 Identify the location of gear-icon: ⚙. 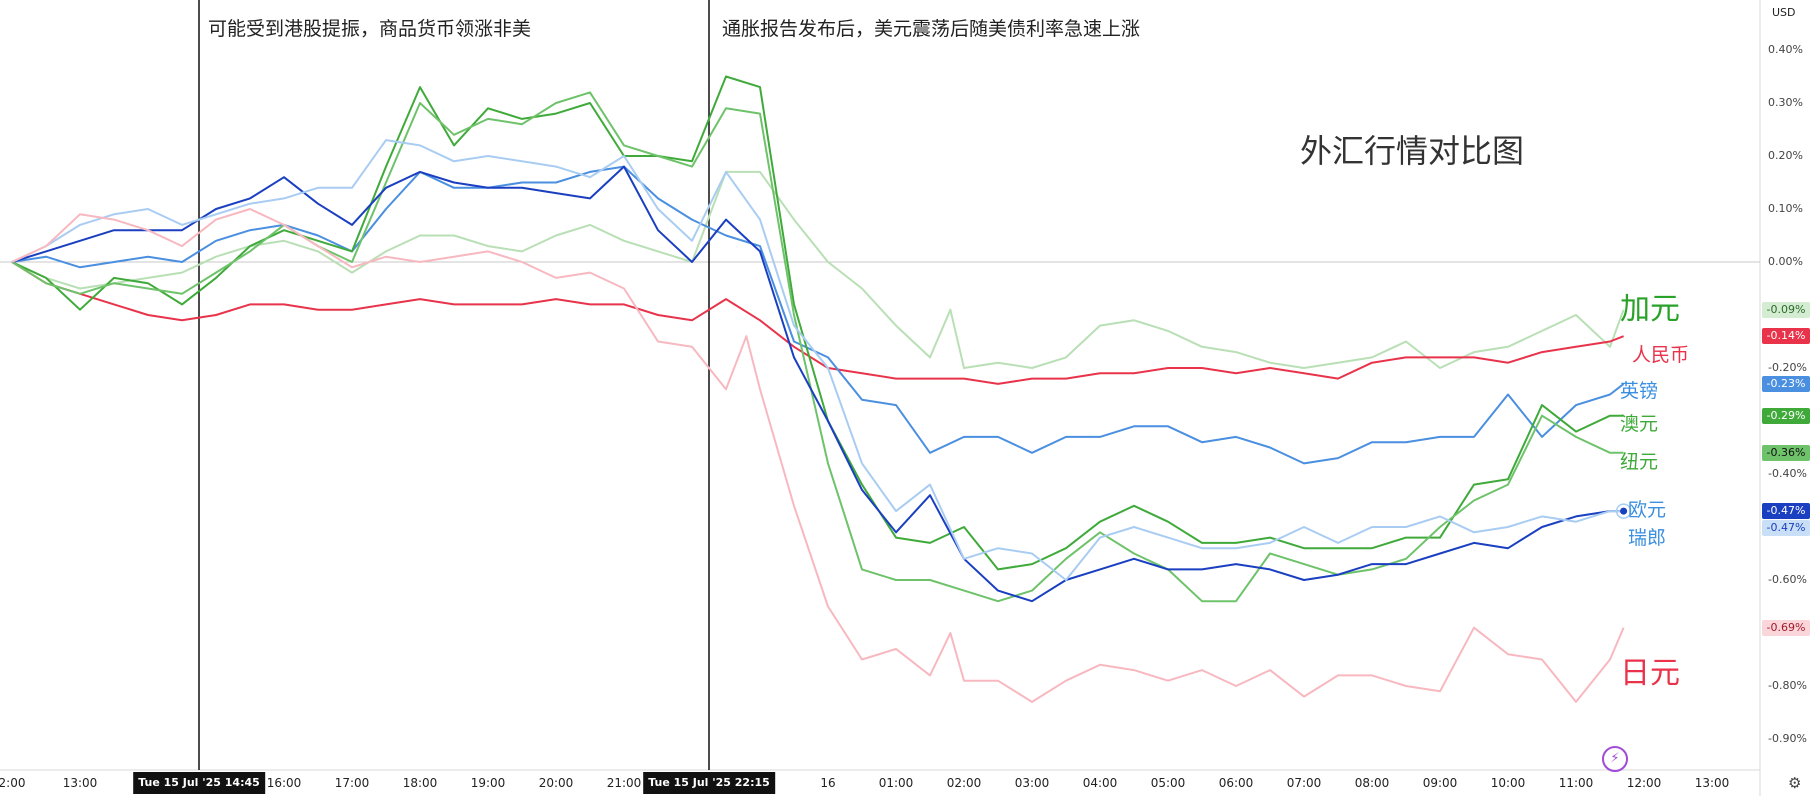
(1795, 783).